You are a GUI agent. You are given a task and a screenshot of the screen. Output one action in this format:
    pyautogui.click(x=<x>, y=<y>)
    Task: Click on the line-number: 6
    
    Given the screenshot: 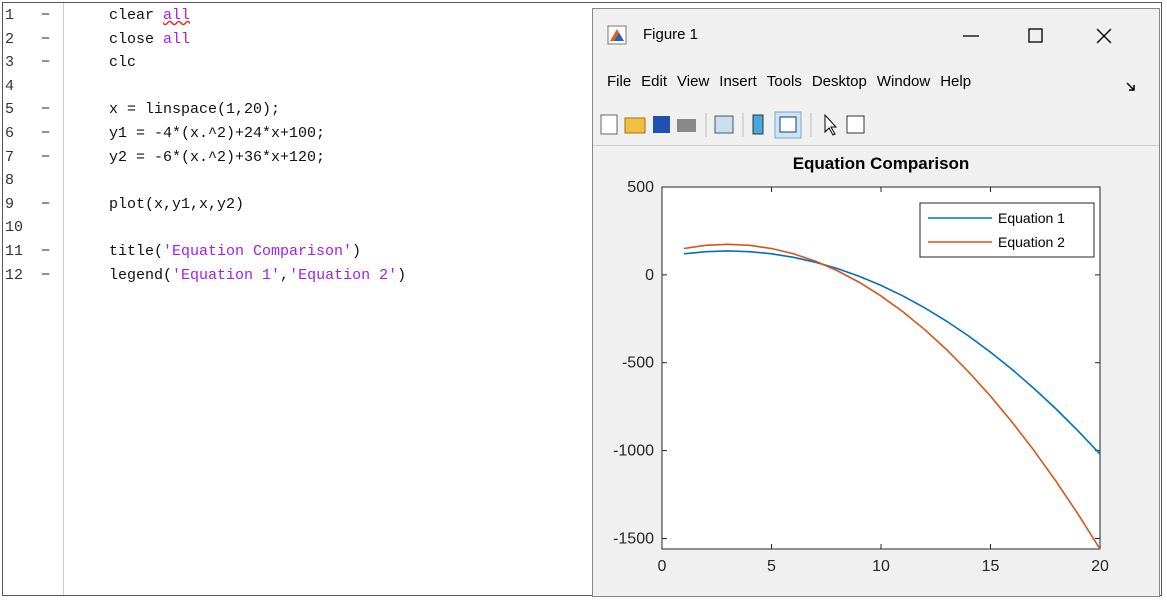 What is the action you would take?
    pyautogui.click(x=10, y=133)
    